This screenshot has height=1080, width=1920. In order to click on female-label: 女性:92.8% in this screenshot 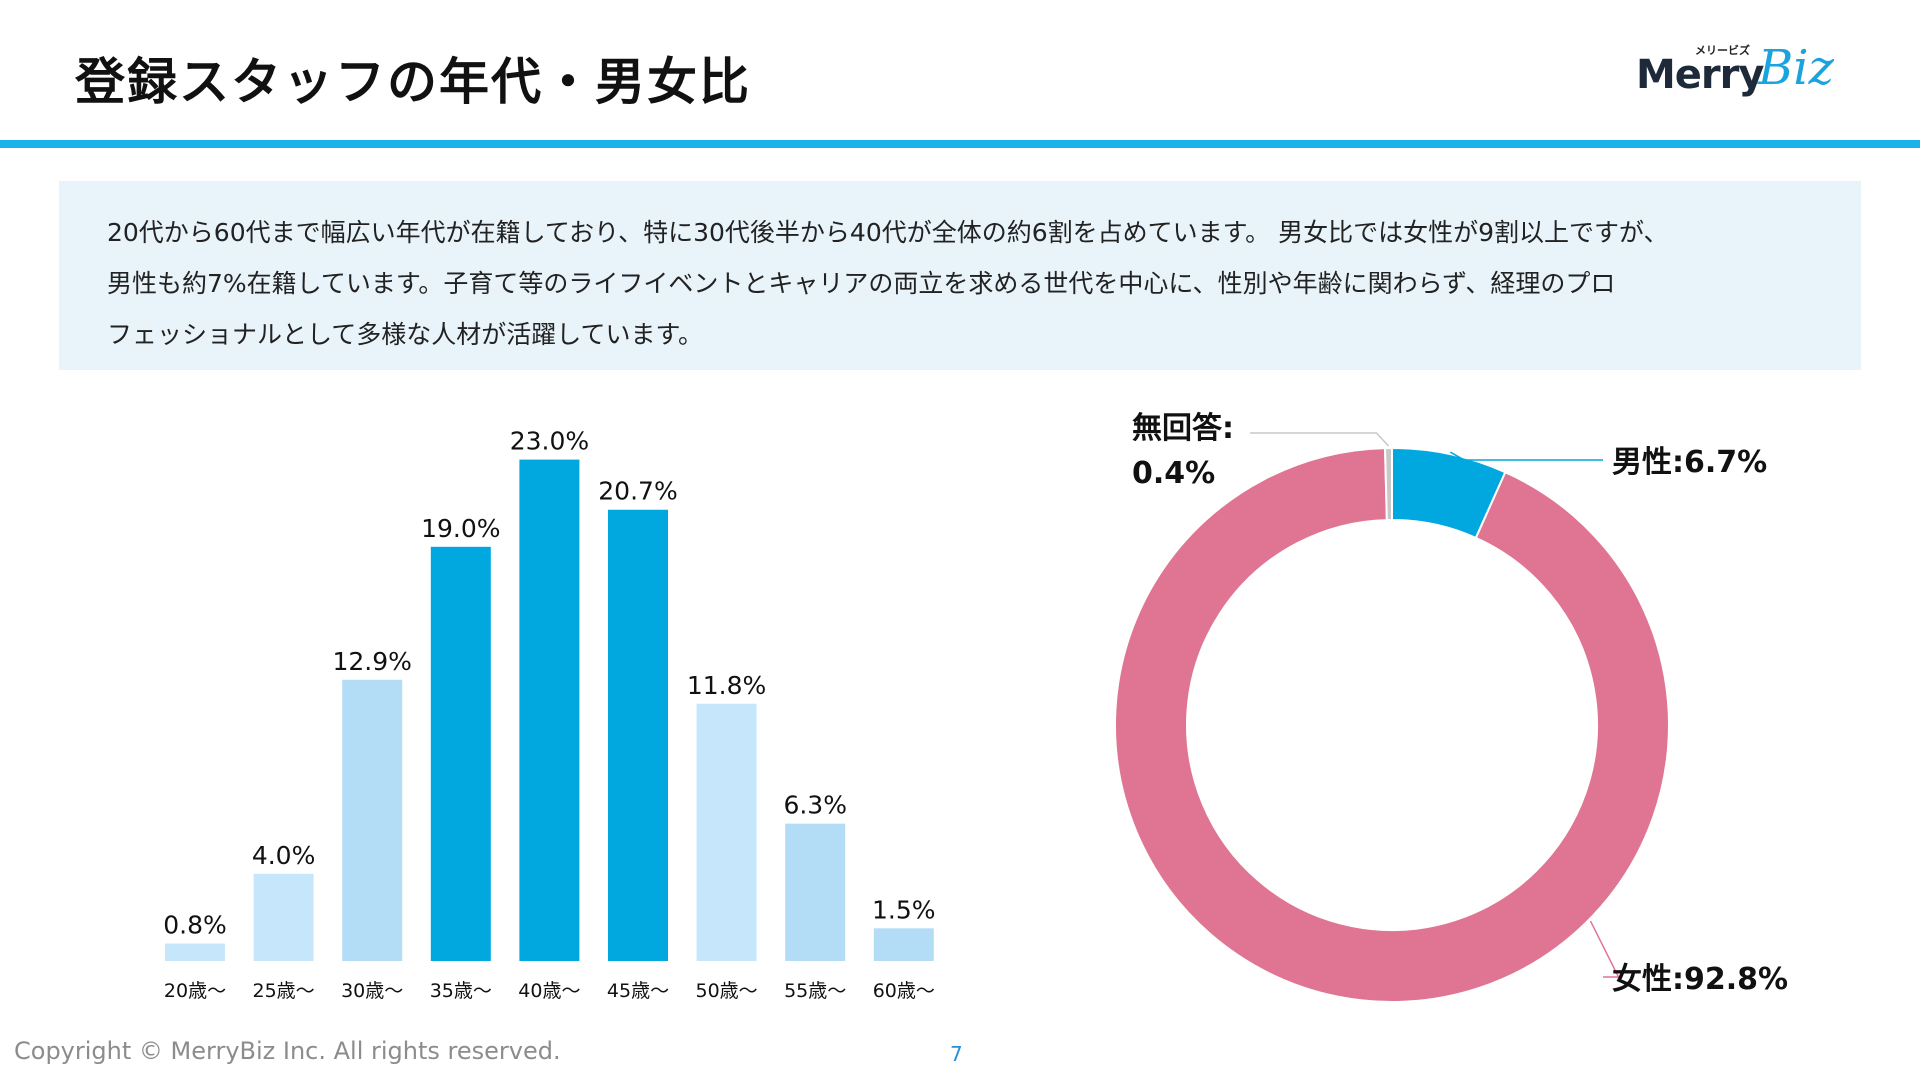, I will do `click(1700, 979)`.